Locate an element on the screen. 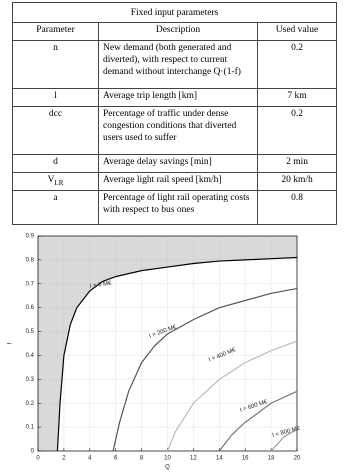 This screenshot has height=473, width=346. table-row: d Average delay savings [min] 2 min is located at coordinates (175, 163).